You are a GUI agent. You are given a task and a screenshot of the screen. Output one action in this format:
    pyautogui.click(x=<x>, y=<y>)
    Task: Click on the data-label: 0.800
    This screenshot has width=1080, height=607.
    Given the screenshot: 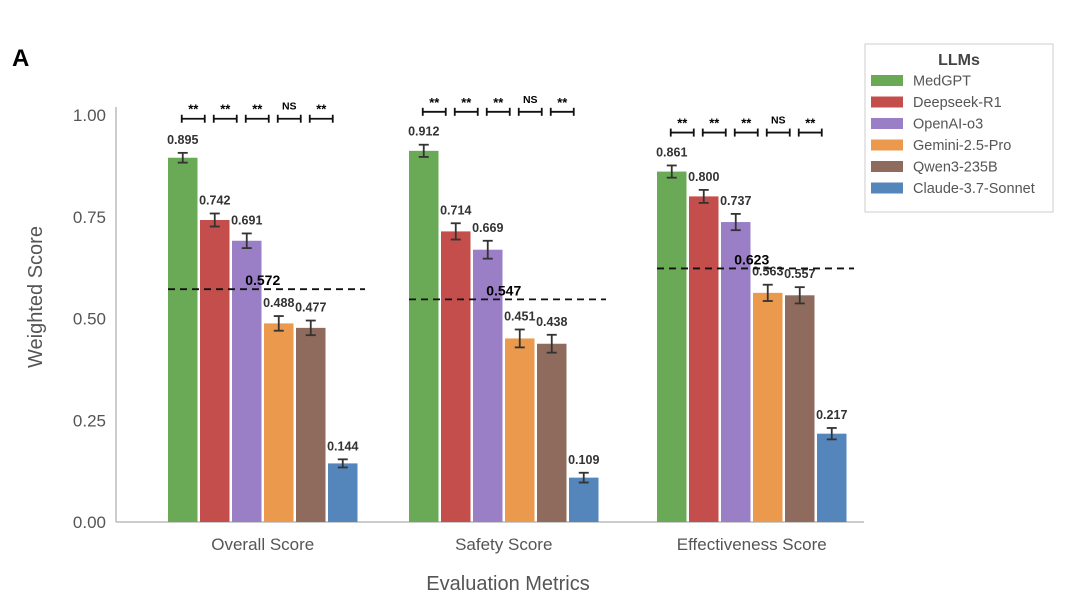 What is the action you would take?
    pyautogui.click(x=703, y=177)
    